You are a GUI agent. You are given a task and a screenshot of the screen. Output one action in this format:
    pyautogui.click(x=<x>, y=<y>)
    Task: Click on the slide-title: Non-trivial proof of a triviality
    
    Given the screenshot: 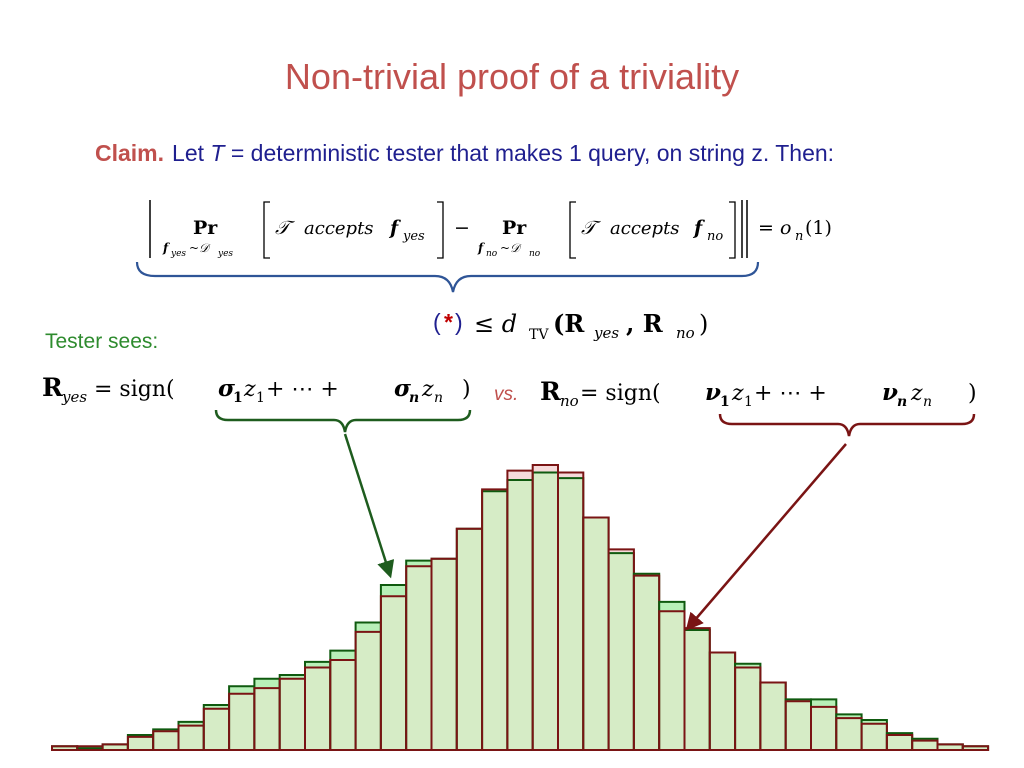 What is the action you would take?
    pyautogui.click(x=512, y=76)
    